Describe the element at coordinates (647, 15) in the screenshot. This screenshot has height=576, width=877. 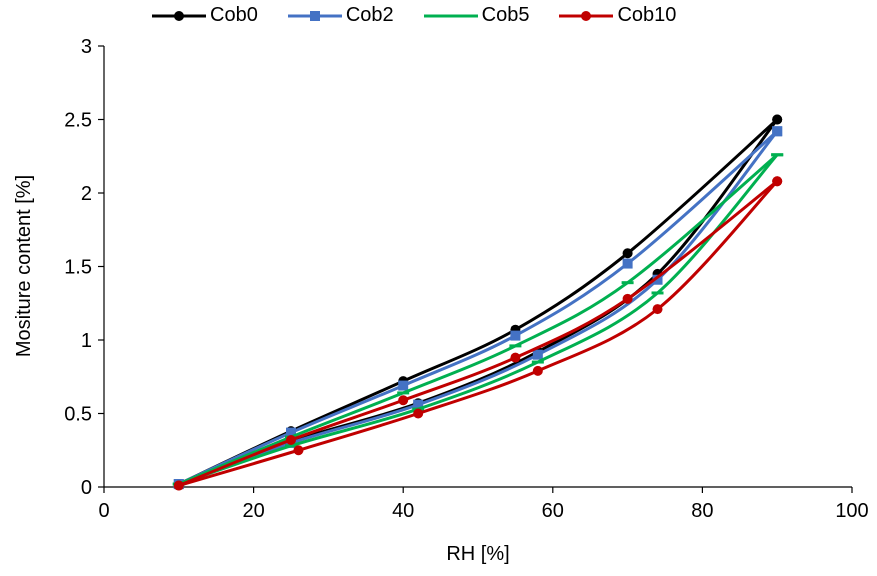
I see `legend-label: Cob10` at that location.